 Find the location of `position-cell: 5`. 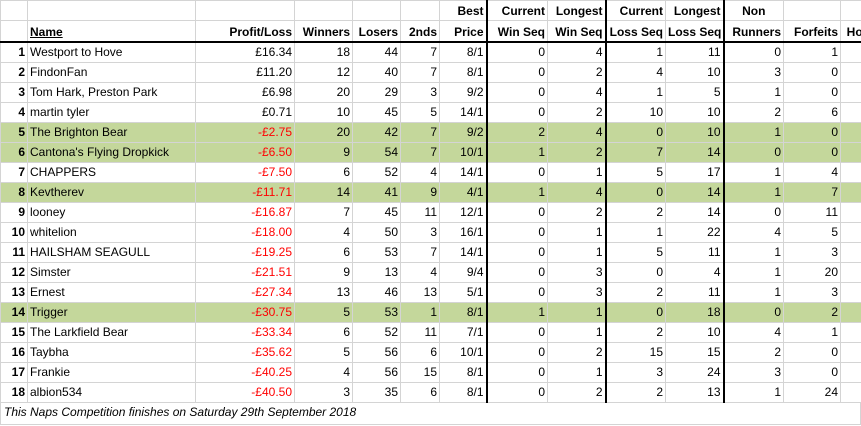

position-cell: 5 is located at coordinates (14, 132).